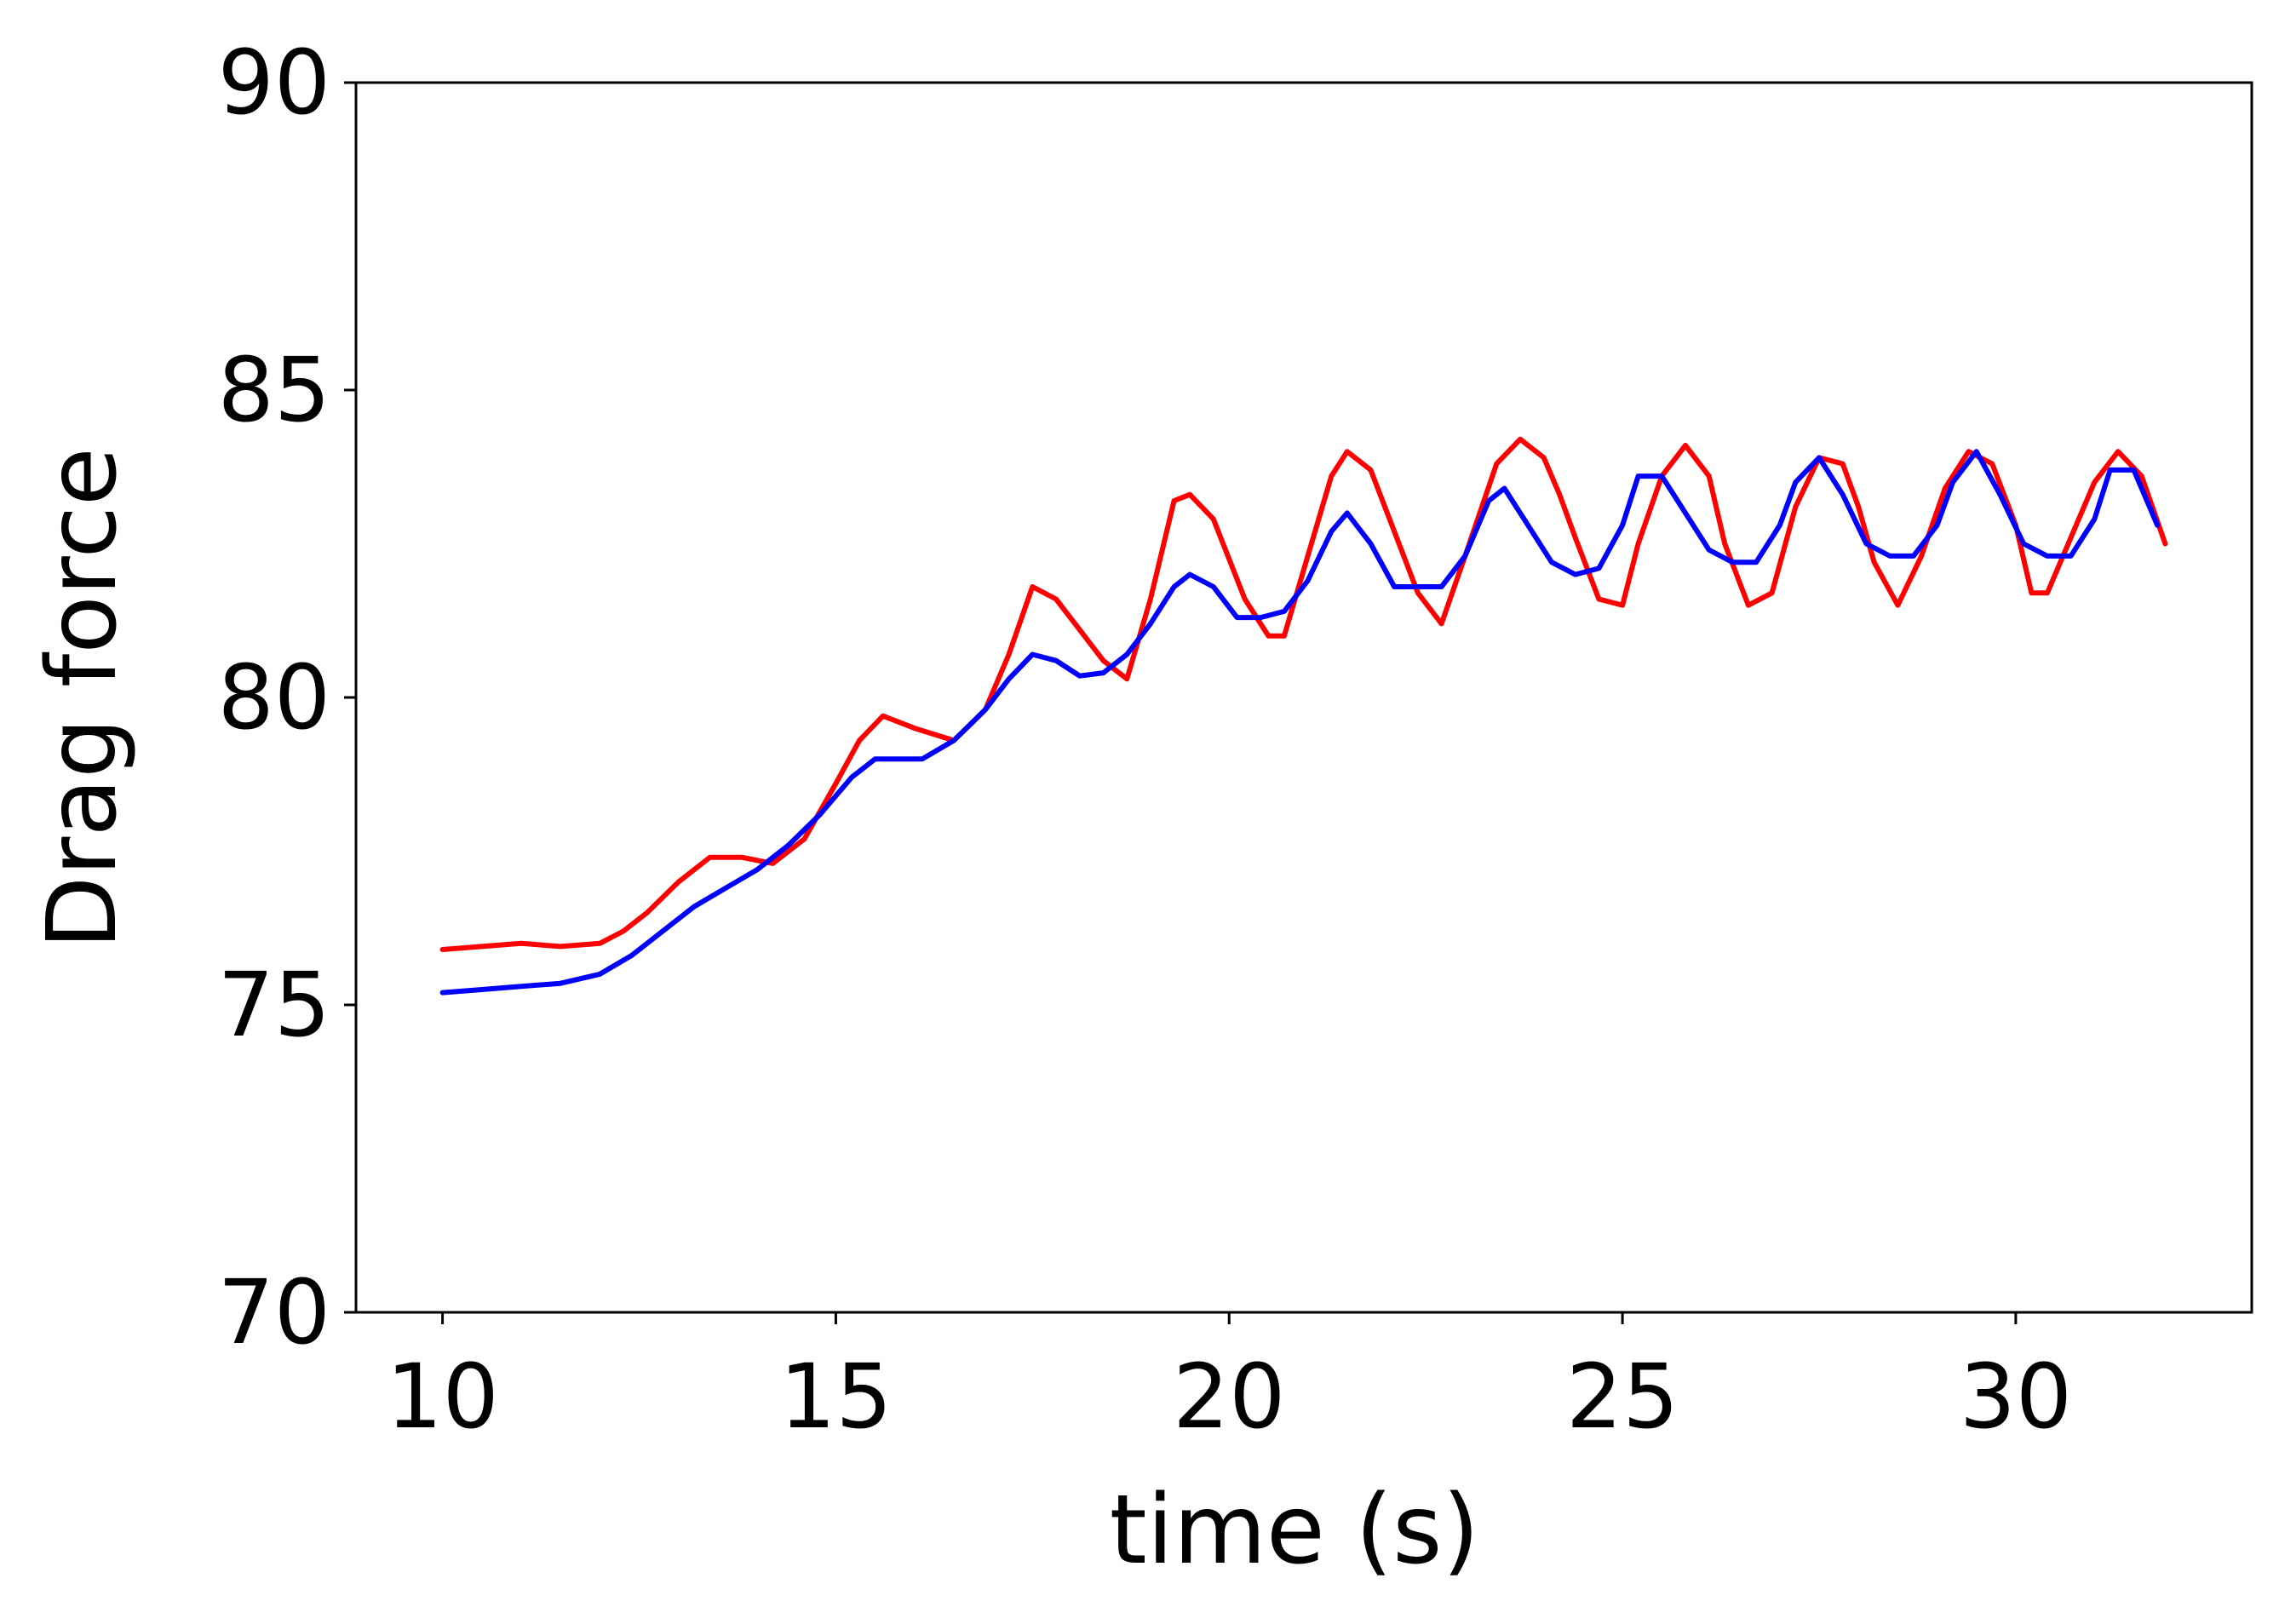 The image size is (2279, 1624). What do you see at coordinates (274, 83) in the screenshot?
I see `y-tick-label: 90` at bounding box center [274, 83].